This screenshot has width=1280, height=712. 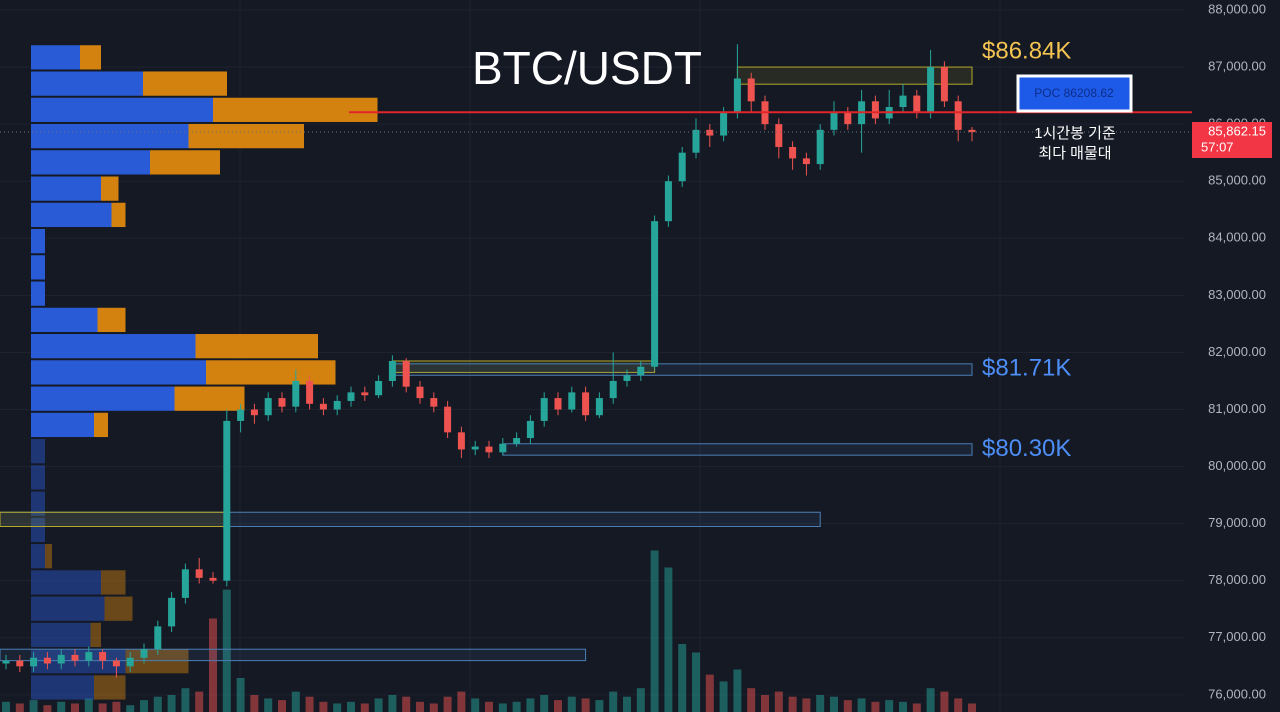 I want to click on note: 최다 매물대, so click(x=1074, y=153).